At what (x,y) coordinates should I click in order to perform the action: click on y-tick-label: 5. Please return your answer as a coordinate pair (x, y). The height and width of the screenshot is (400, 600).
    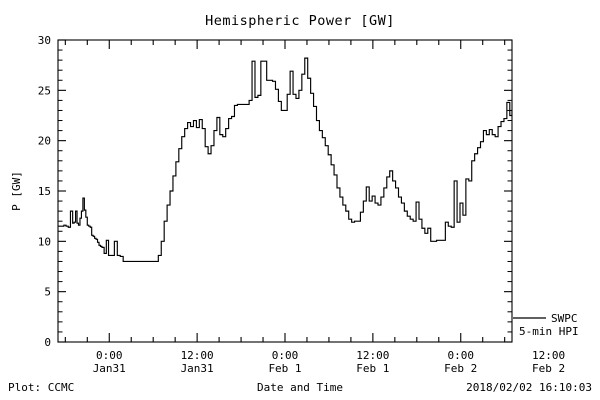
    Looking at the image, I should click on (47, 292).